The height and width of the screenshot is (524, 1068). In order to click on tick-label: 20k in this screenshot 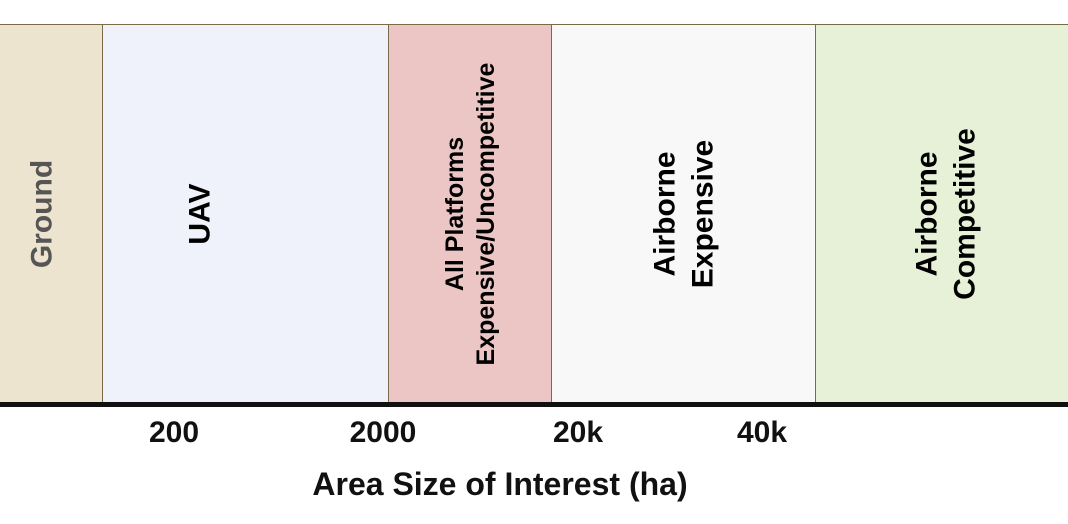, I will do `click(578, 432)`.